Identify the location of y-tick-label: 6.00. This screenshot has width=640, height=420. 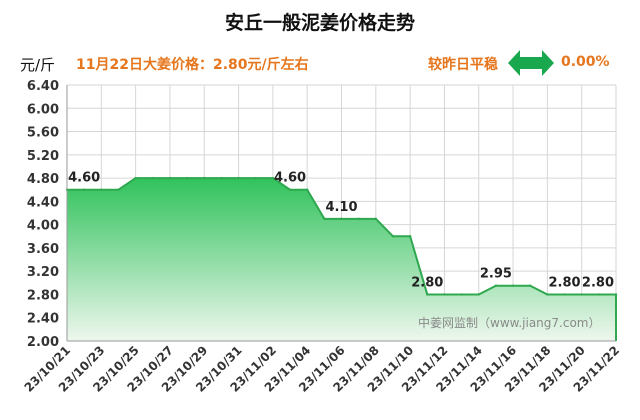
(43, 109).